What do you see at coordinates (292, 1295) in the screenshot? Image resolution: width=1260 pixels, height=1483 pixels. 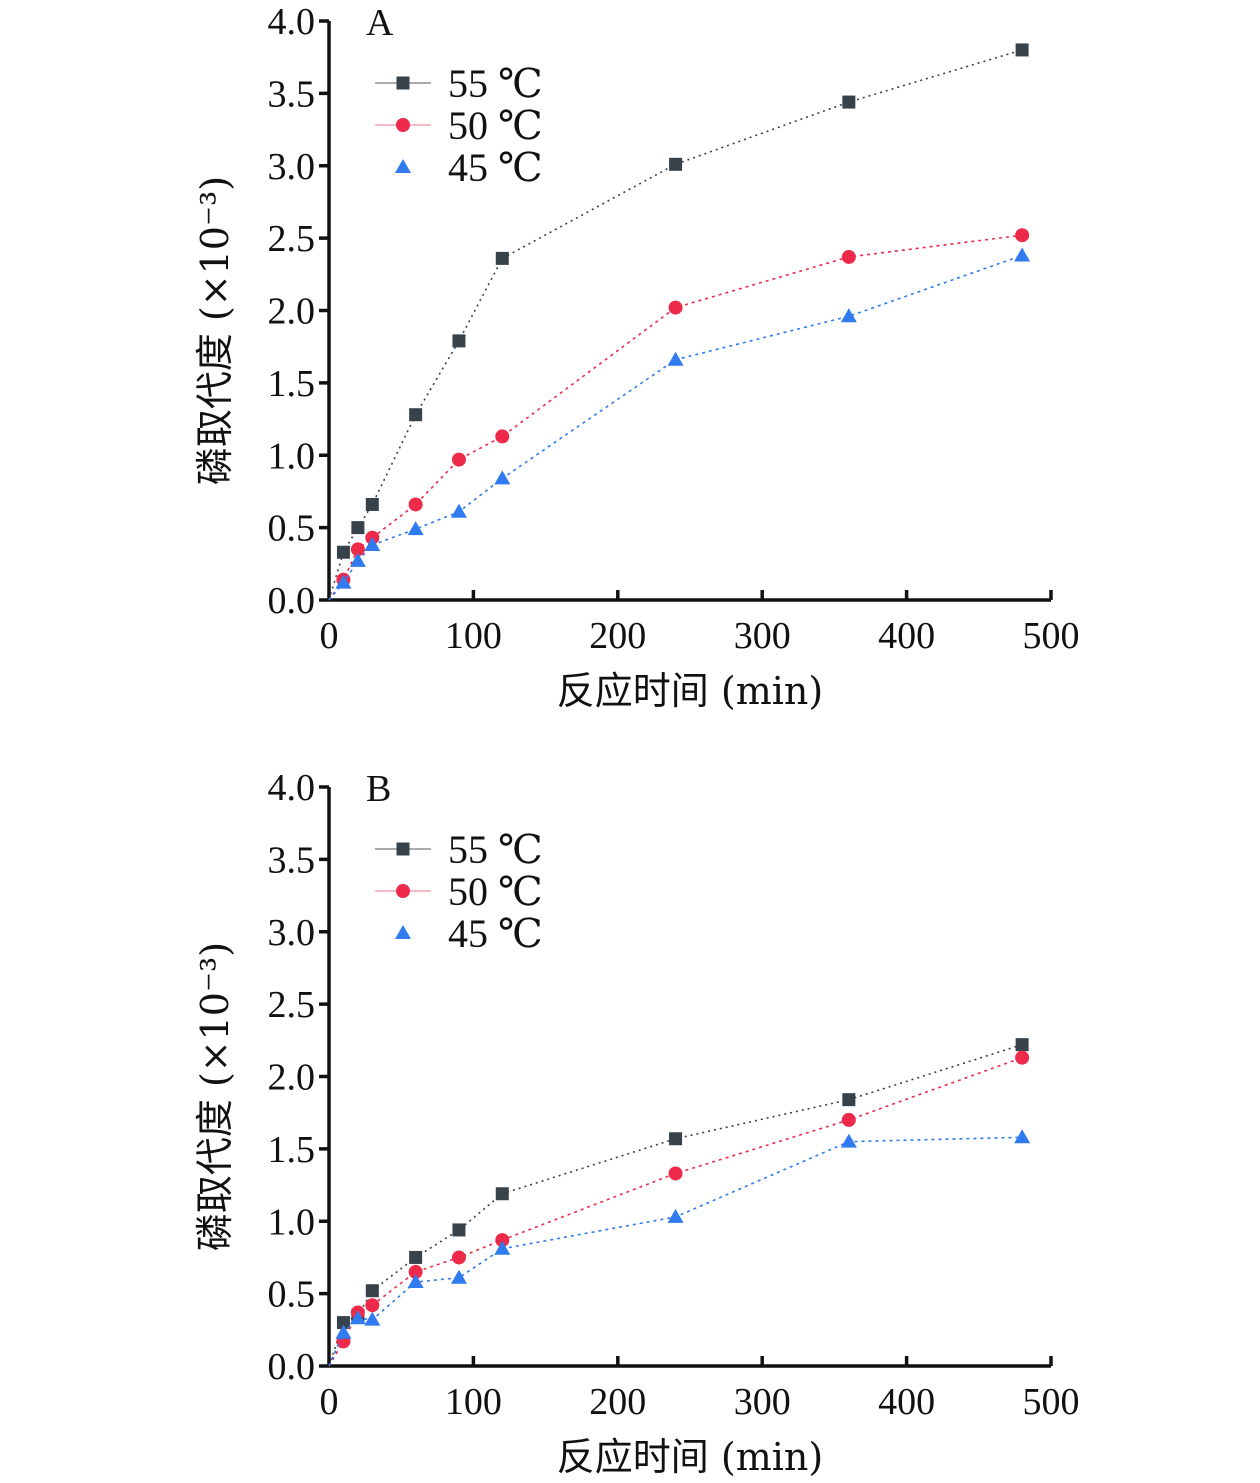 I see `y-tick-label: 0.5` at bounding box center [292, 1295].